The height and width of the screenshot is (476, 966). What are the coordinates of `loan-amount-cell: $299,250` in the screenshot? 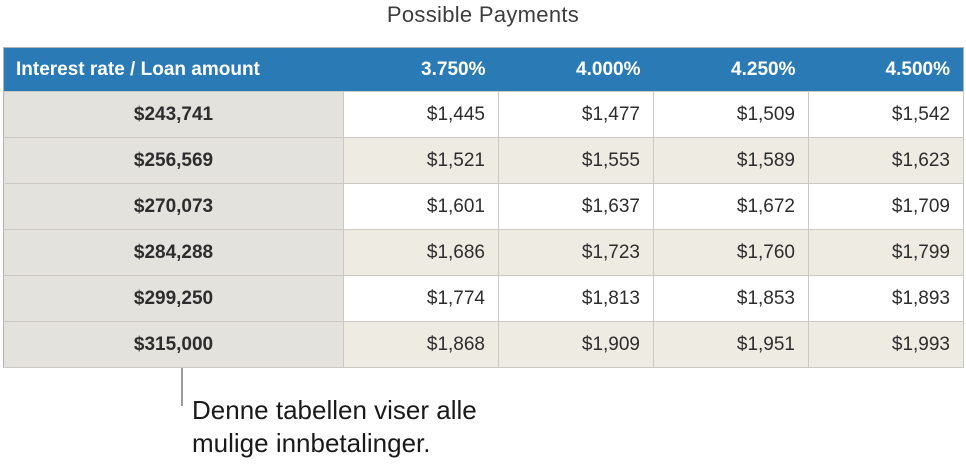 It's located at (173, 298).